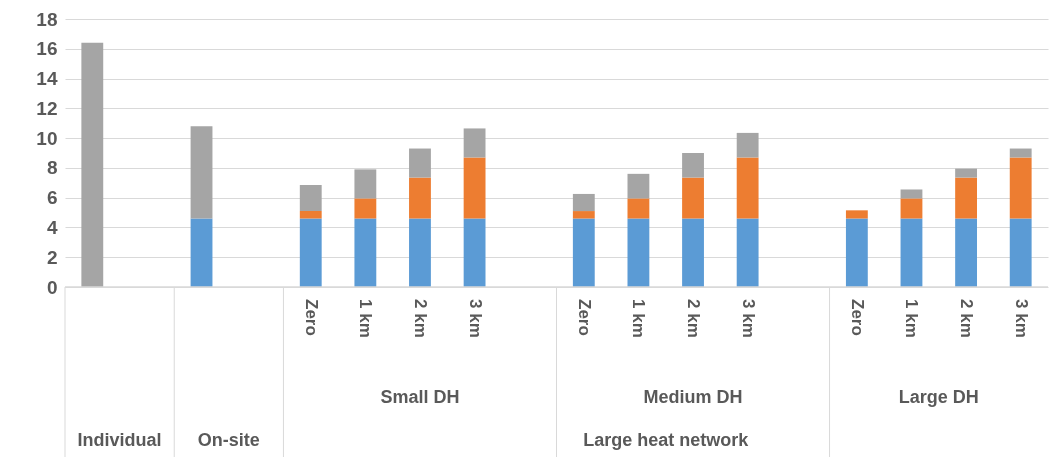 This screenshot has width=1049, height=461. What do you see at coordinates (52, 168) in the screenshot?
I see `y-tick-label: 8` at bounding box center [52, 168].